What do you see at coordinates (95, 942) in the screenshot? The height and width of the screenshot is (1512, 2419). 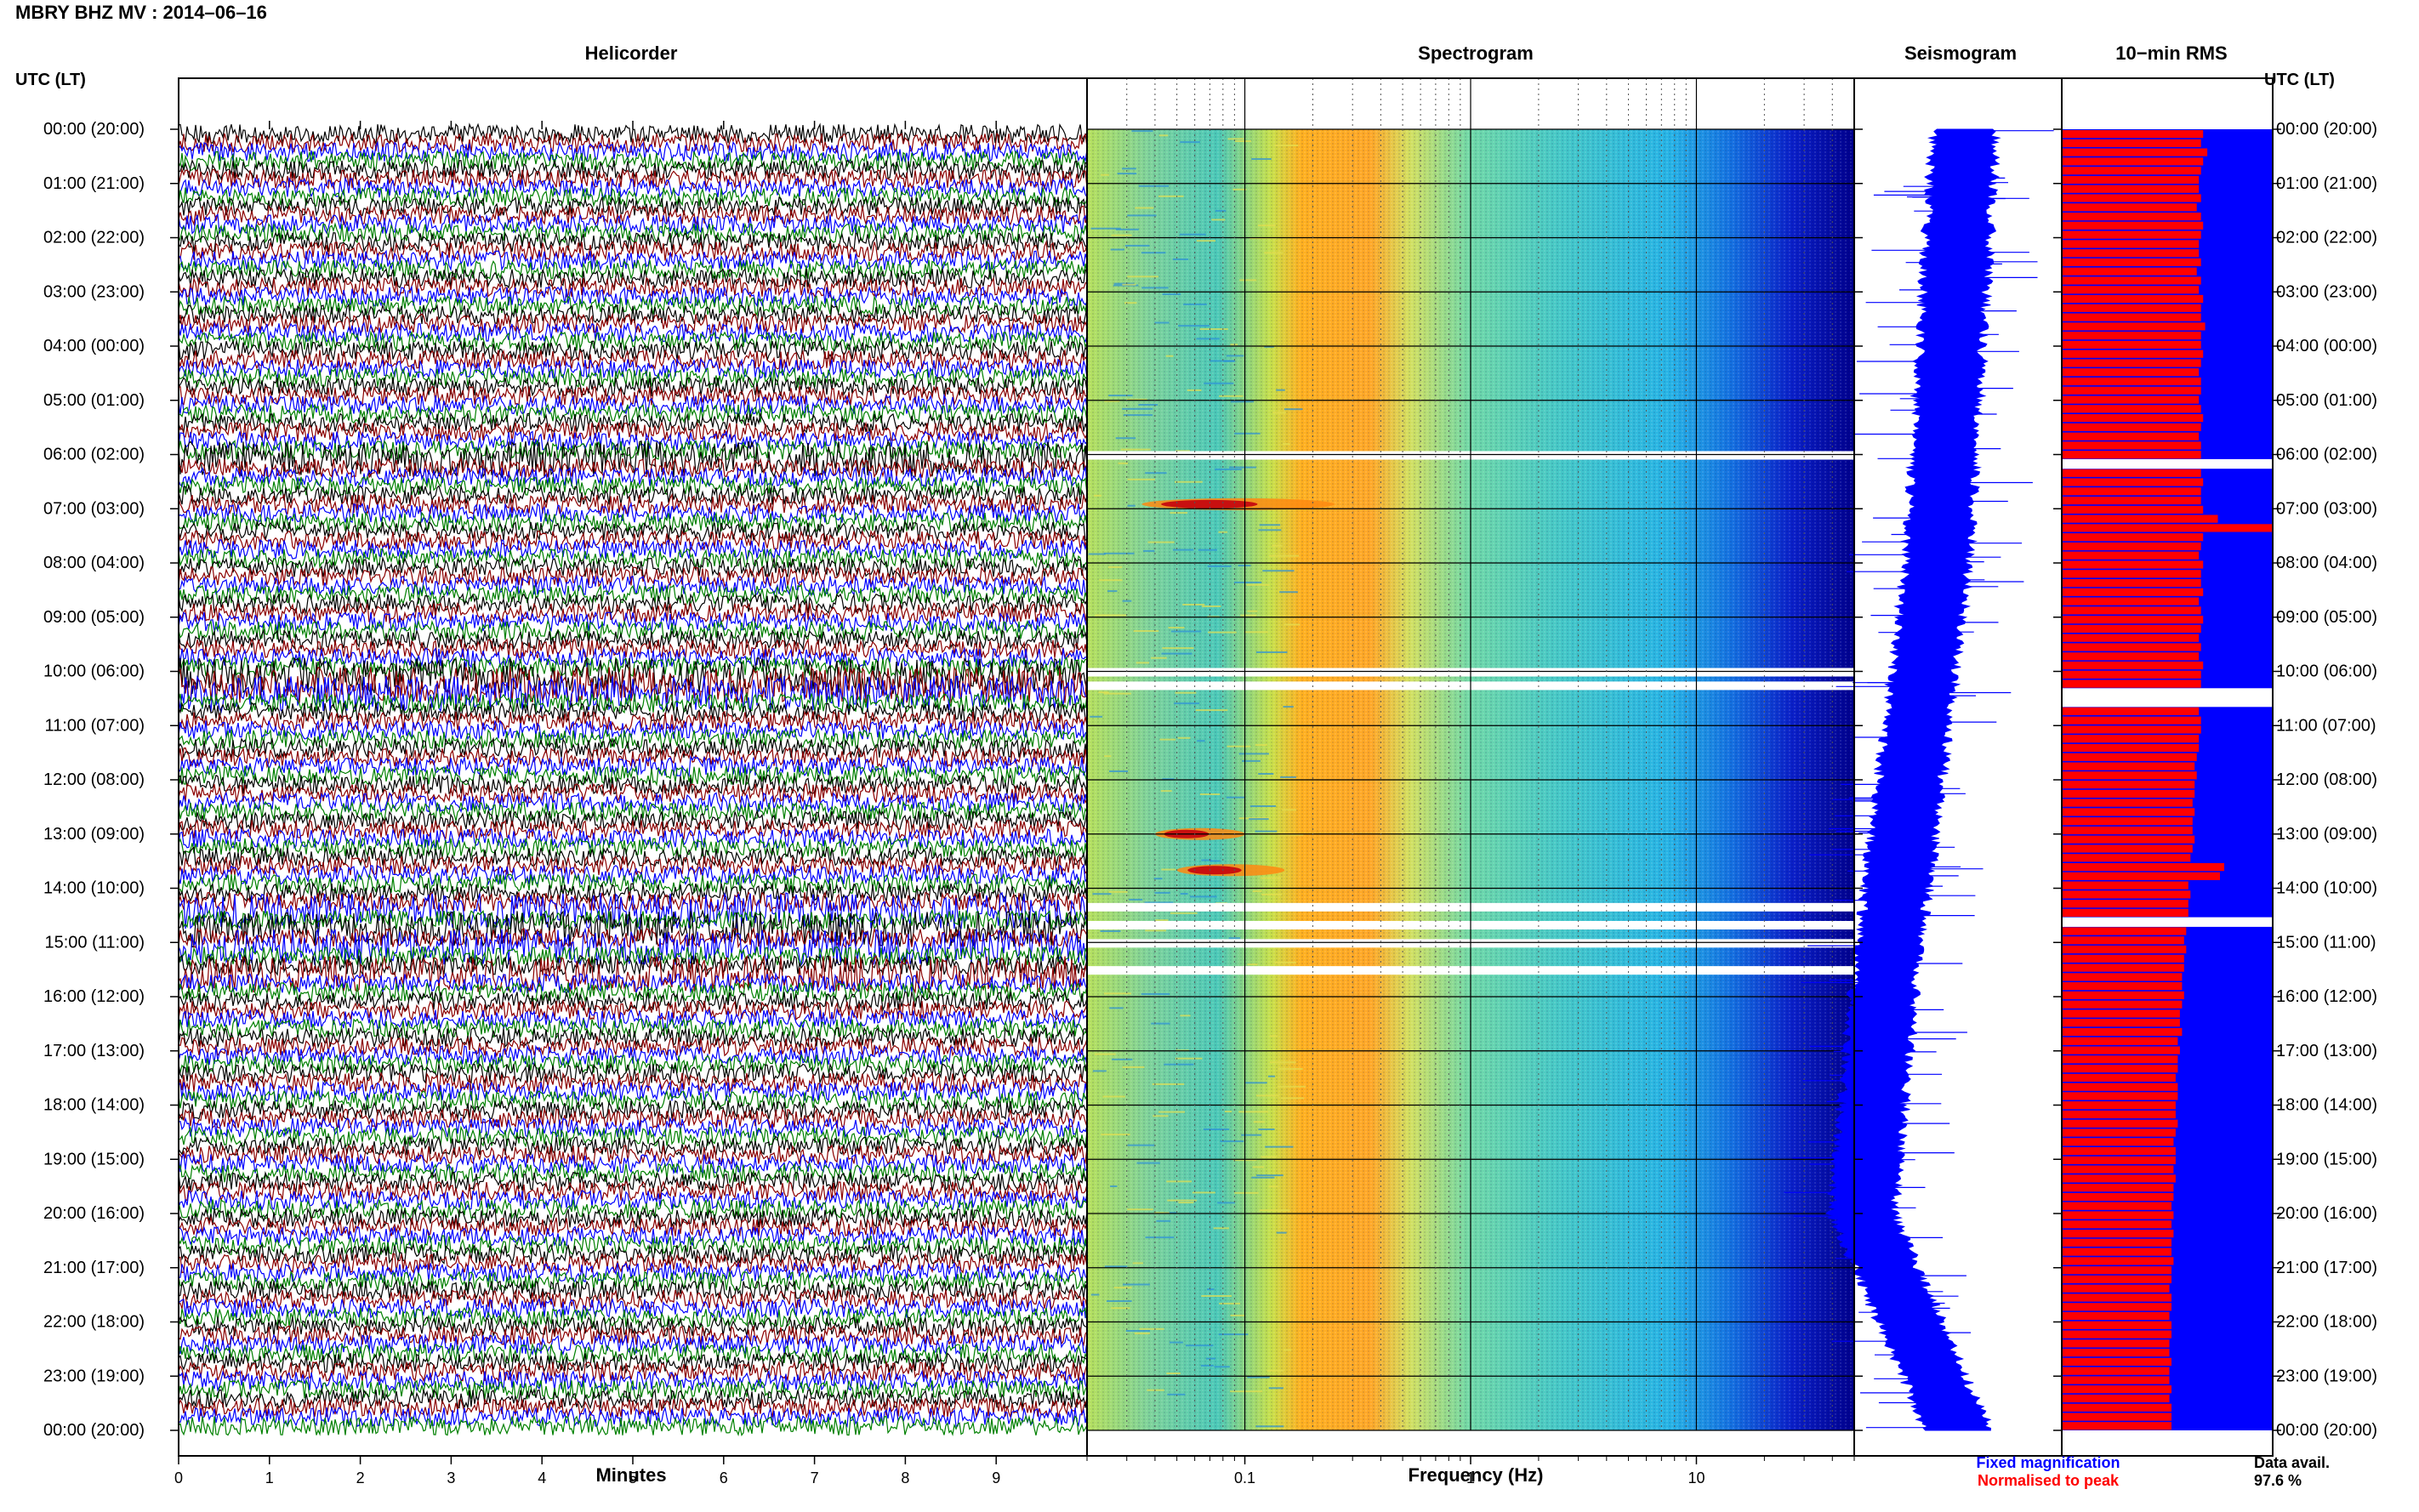 I see `time-label-left: 15:00 (11:00)` at bounding box center [95, 942].